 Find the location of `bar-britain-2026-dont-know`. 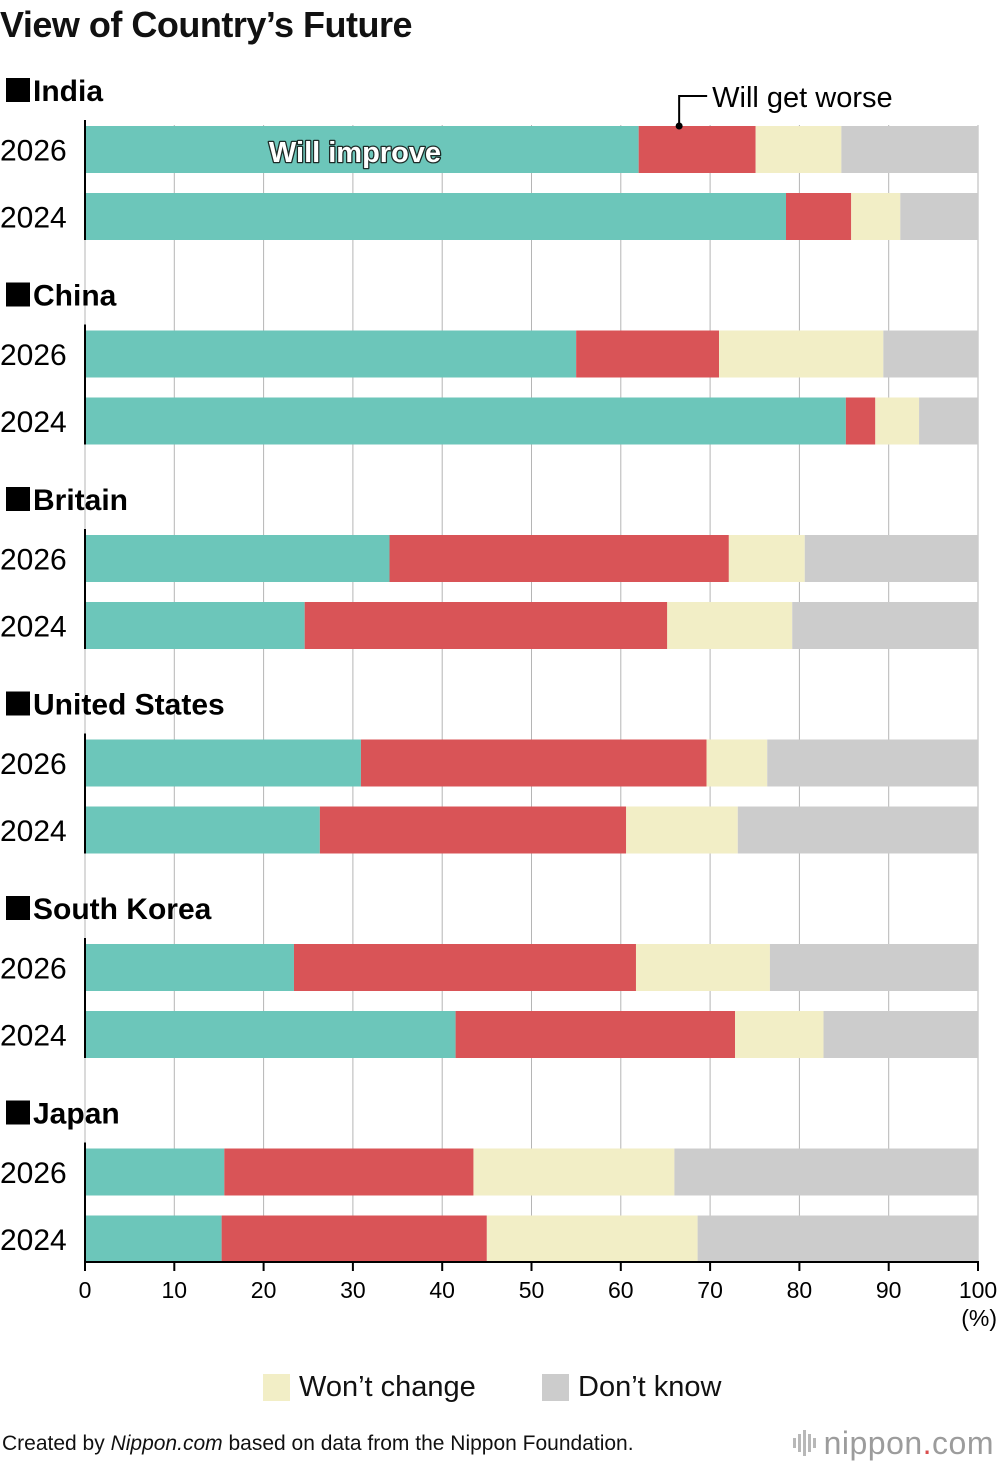

bar-britain-2026-dont-know is located at coordinates (891, 558).